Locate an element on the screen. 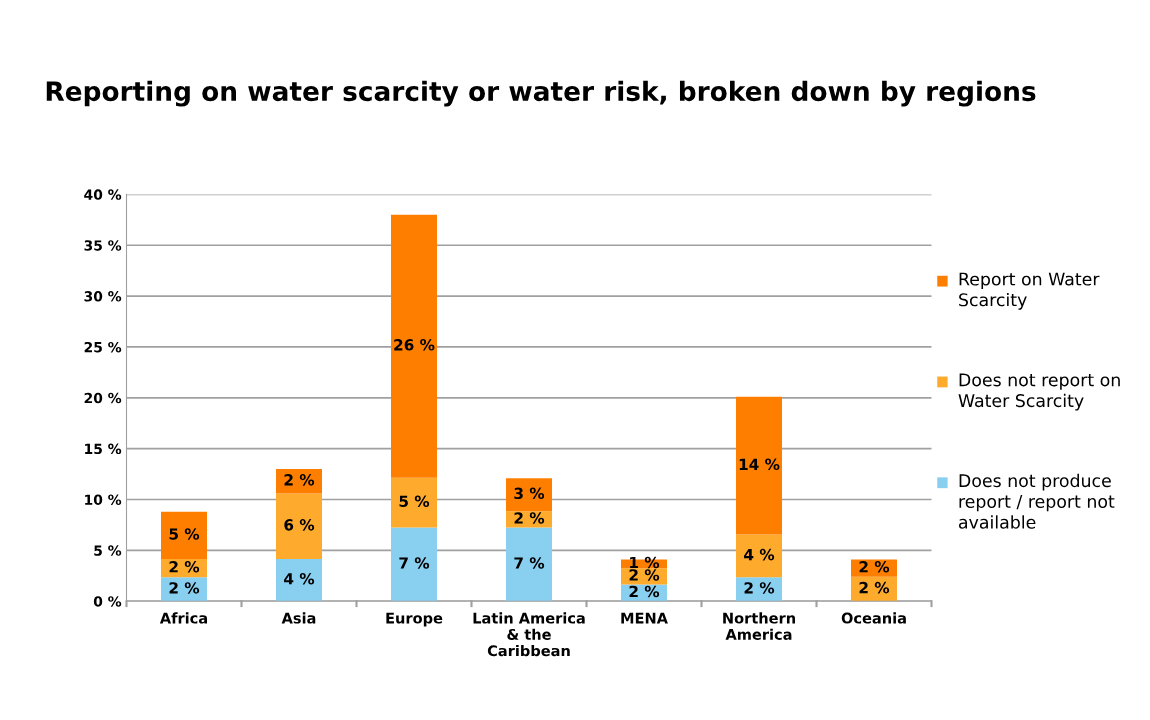 This screenshot has height=720, width=1150. x-tick-label: MENA is located at coordinates (644, 618).